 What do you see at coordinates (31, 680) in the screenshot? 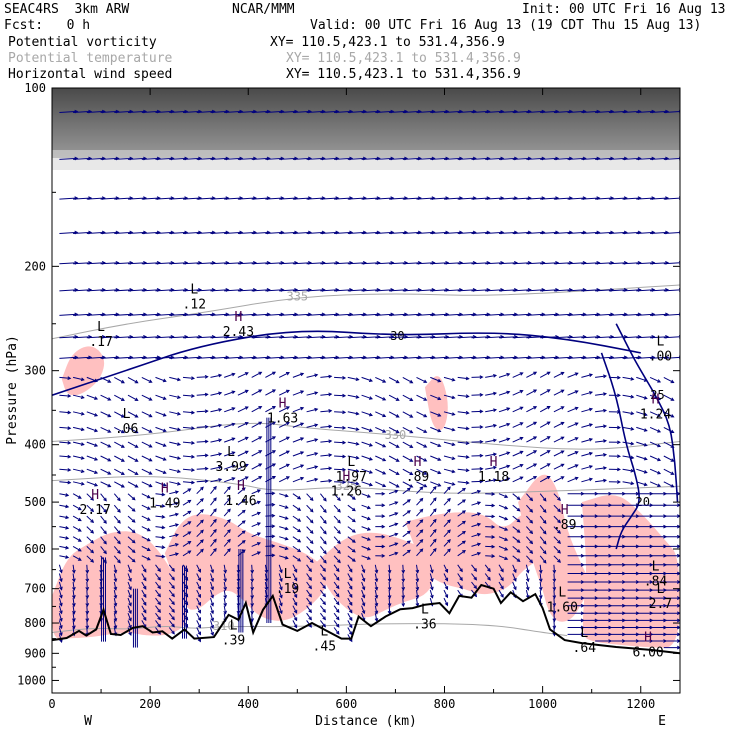
I see `y-tick-label: 1000` at bounding box center [31, 680].